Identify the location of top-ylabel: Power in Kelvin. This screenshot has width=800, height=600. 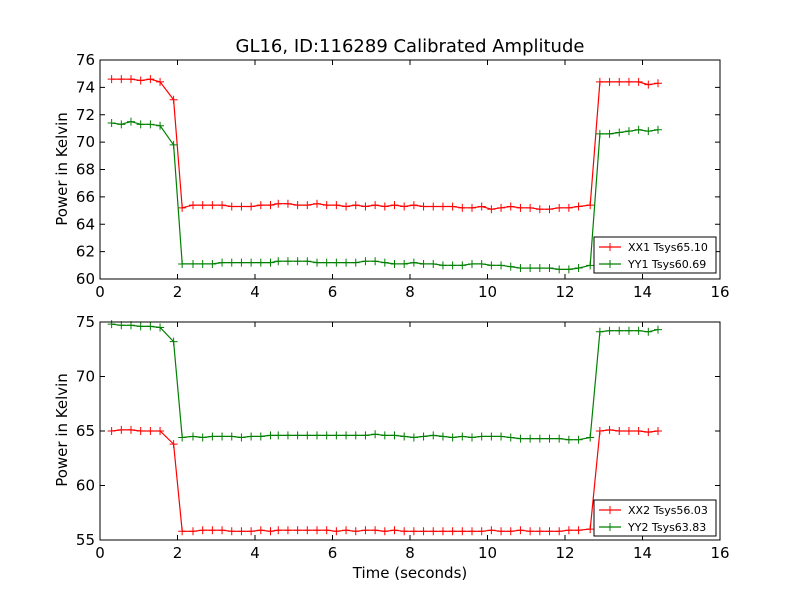
(62, 169).